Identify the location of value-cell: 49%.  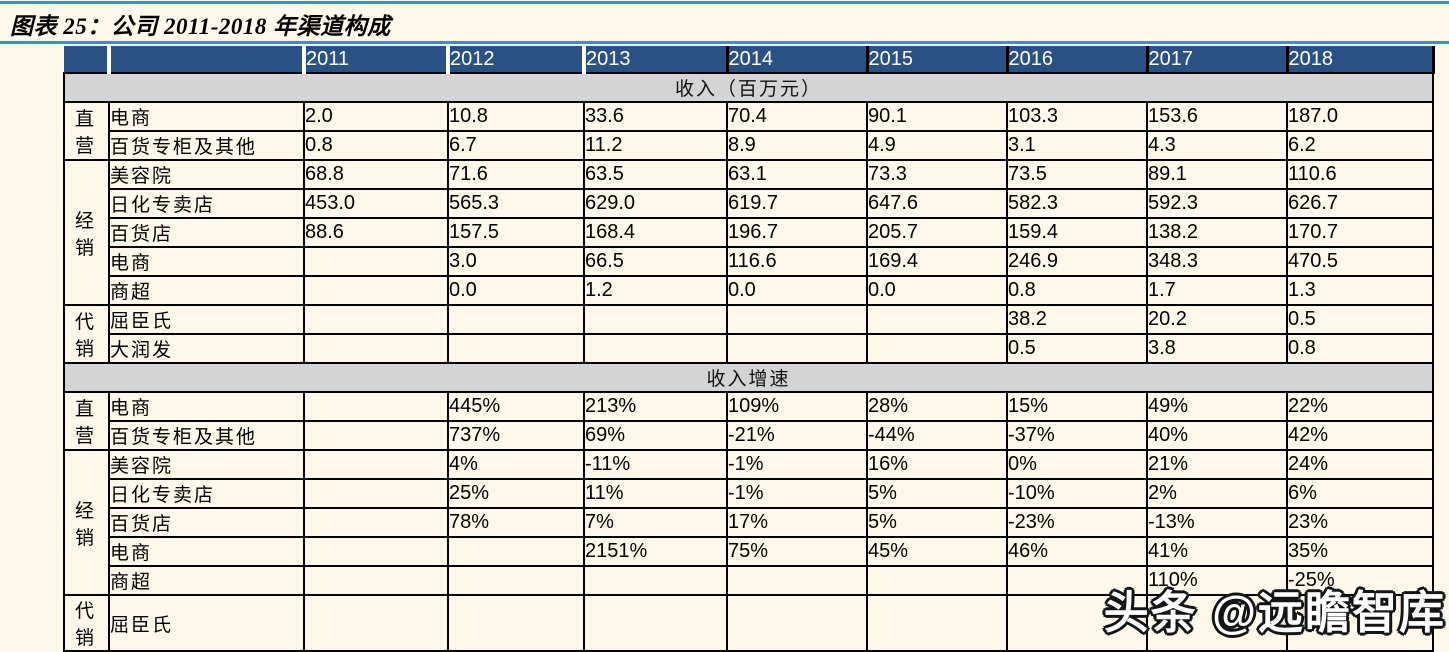
(1217, 406).